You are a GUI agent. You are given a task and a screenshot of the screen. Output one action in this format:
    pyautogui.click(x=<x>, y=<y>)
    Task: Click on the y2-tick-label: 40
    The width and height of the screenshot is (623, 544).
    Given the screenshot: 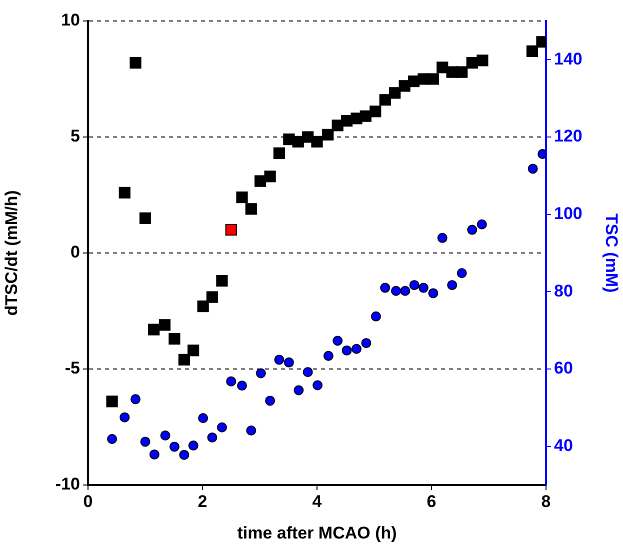 What is the action you would take?
    pyautogui.click(x=563, y=446)
    